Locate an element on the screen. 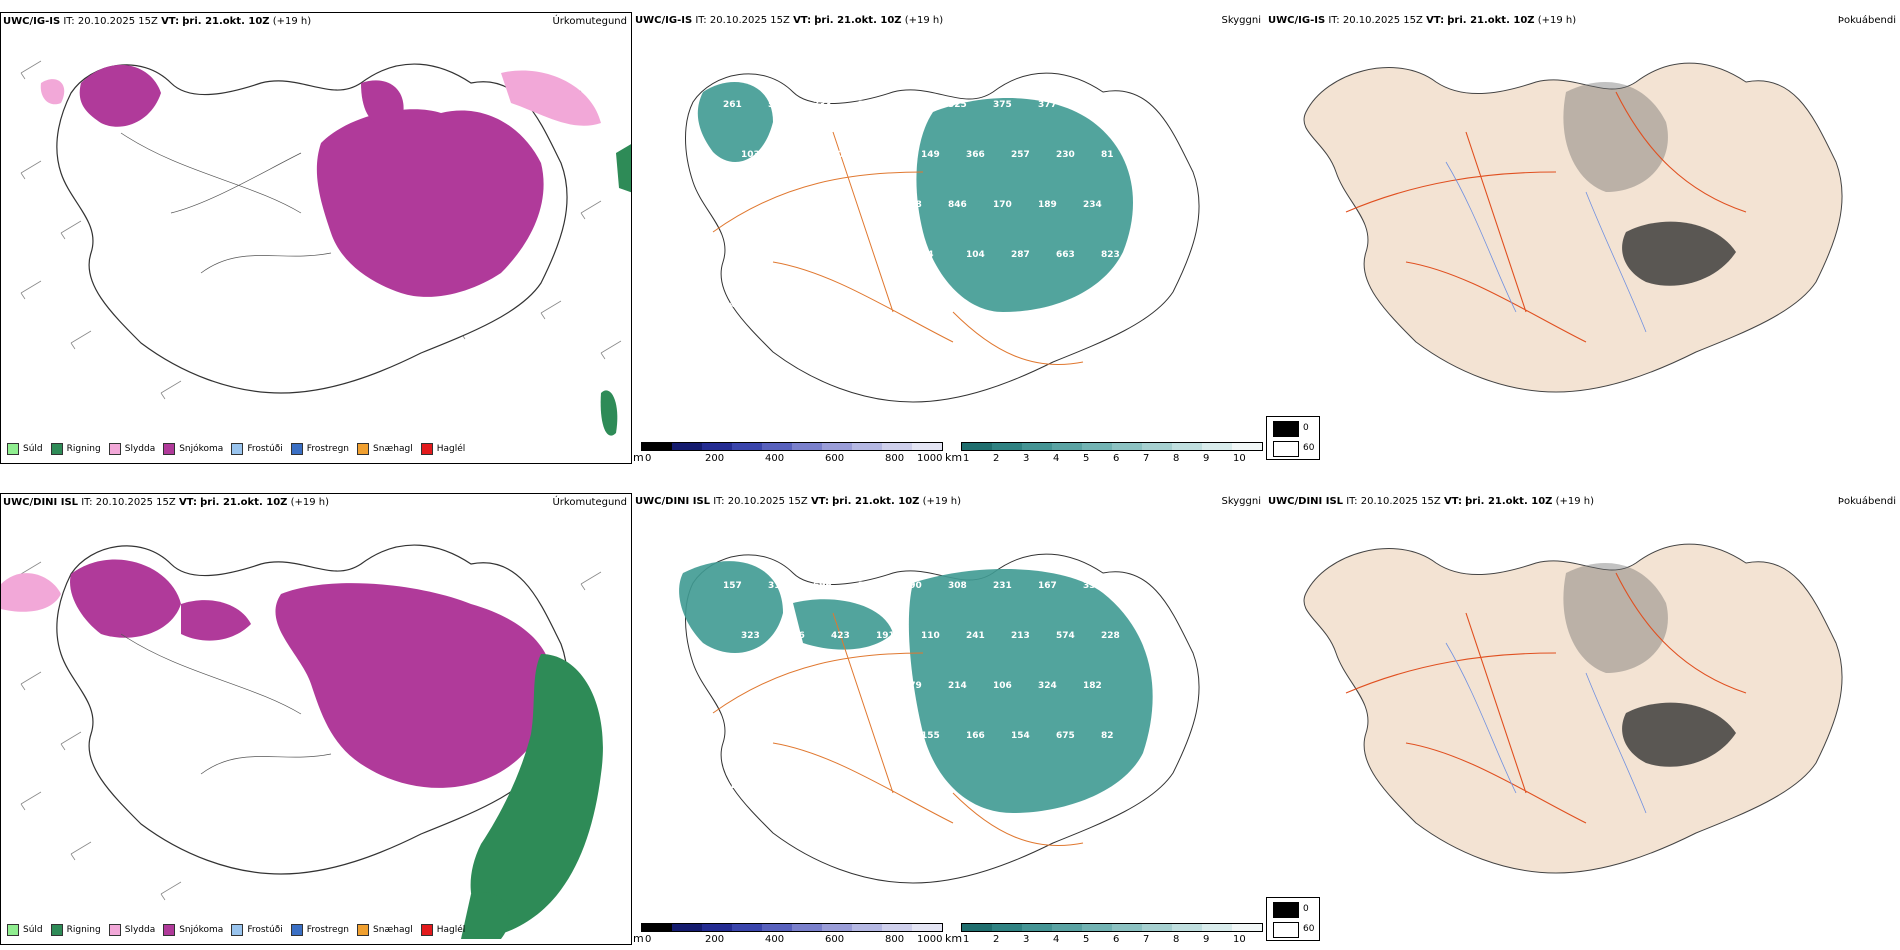 The height and width of the screenshot is (950, 1900). cloud-base-label: 675 is located at coordinates (1065, 736).